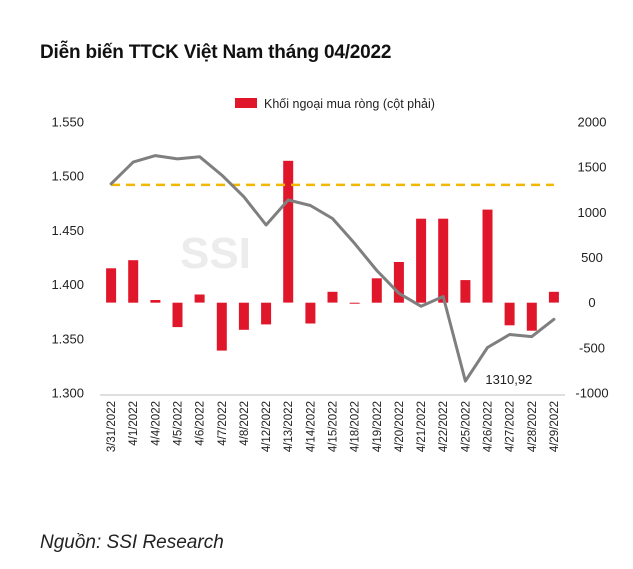 The image size is (633, 569). Describe the element at coordinates (134, 423) in the screenshot. I see `x-tick-label: 4/1/2022` at that location.